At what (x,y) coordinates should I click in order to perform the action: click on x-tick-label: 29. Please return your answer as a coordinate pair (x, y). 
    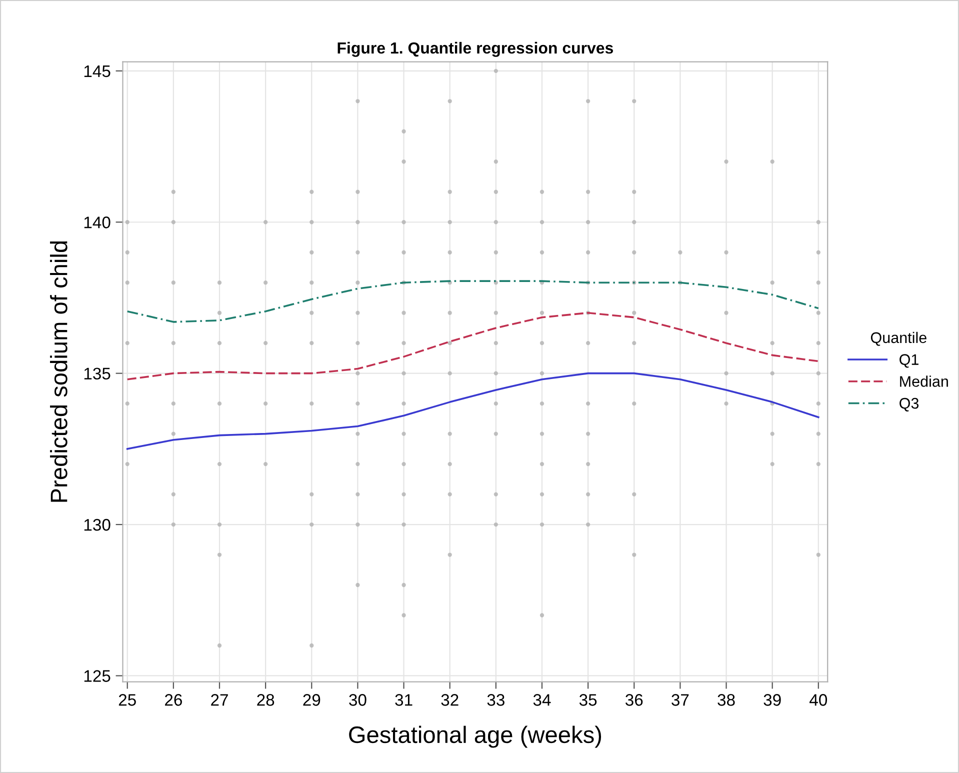
    Looking at the image, I should click on (311, 700).